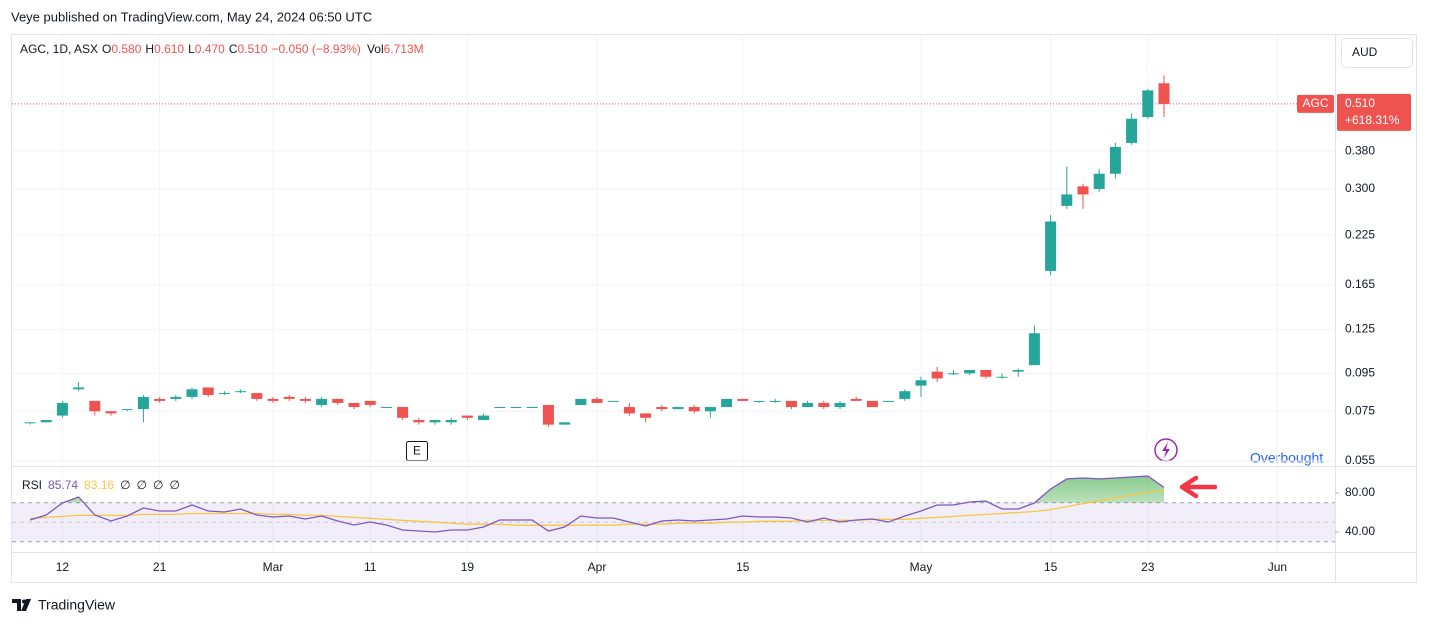 Image resolution: width=1429 pixels, height=626 pixels. I want to click on overbought-fill, so click(613, 489).